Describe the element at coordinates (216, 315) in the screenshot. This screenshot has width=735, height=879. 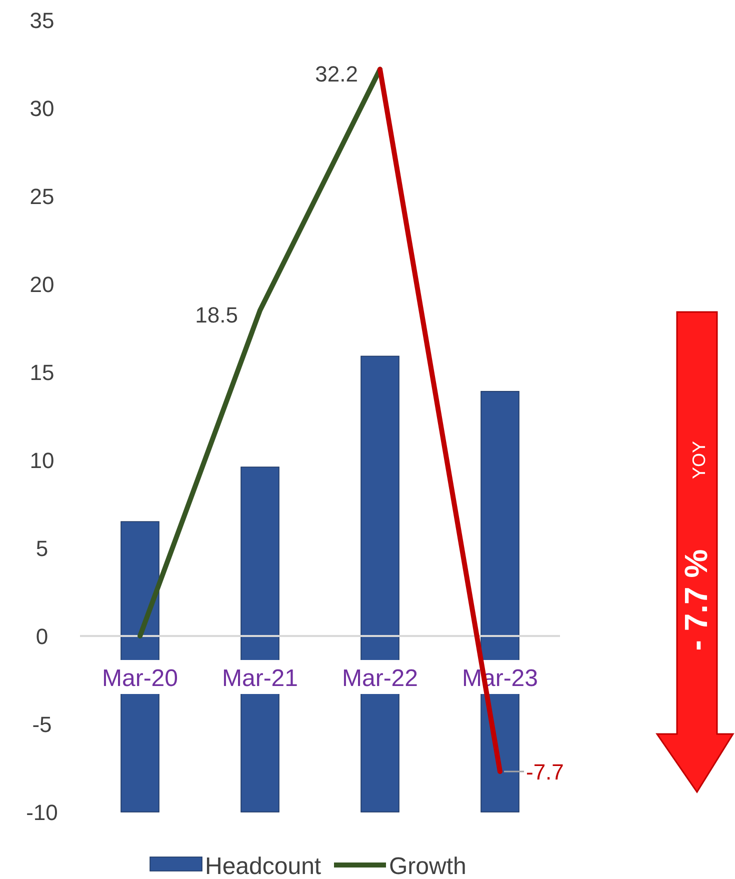
I see `data-label: 18.5` at that location.